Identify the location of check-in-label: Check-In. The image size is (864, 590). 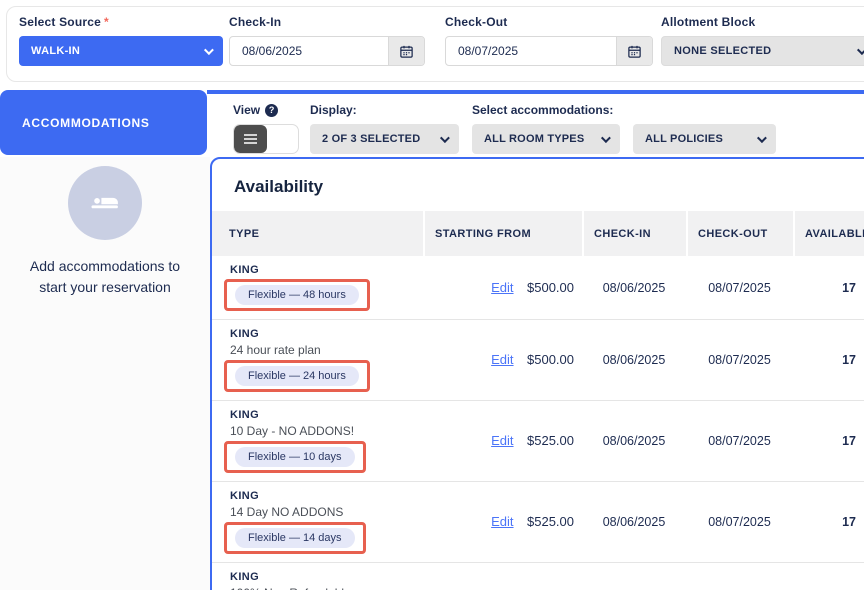
(255, 22).